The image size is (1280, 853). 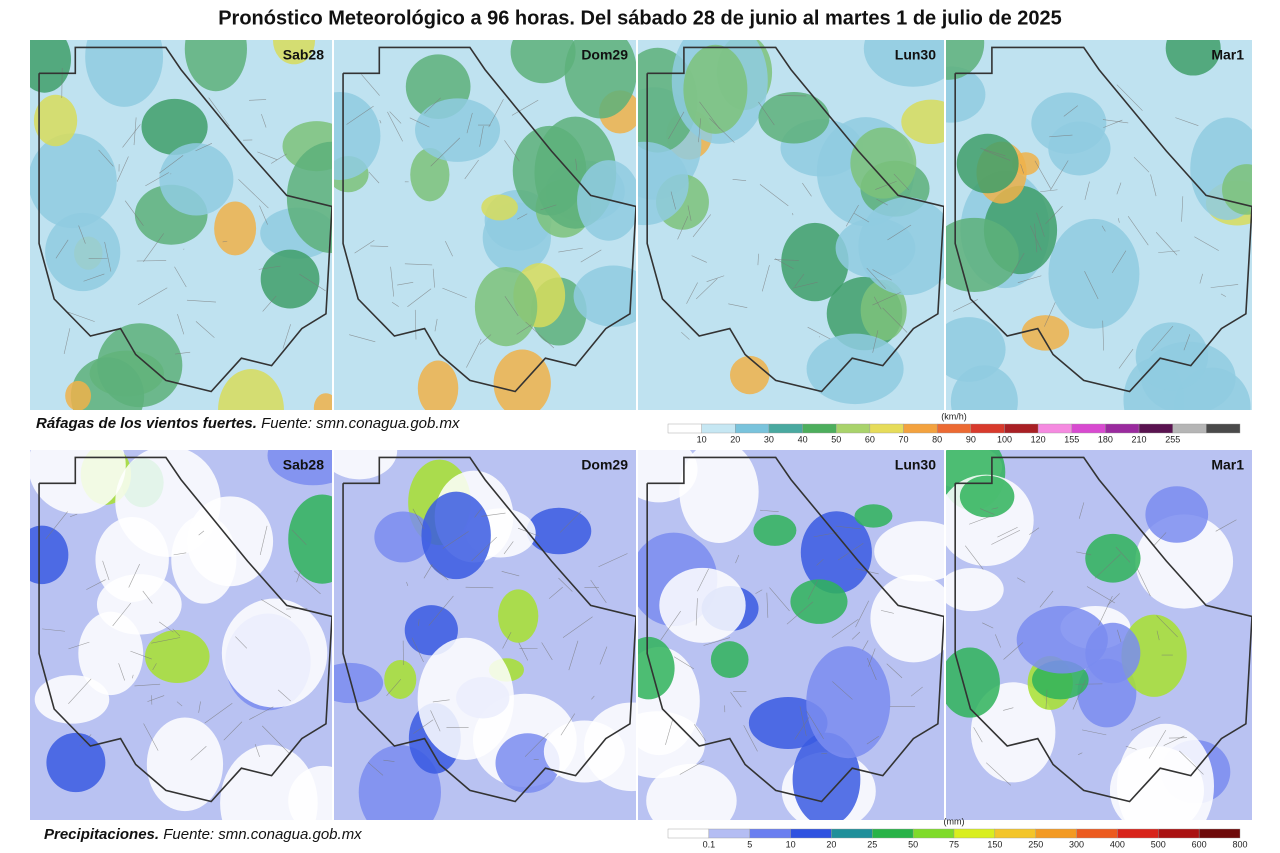 I want to click on legend-label: 600, so click(x=1199, y=844).